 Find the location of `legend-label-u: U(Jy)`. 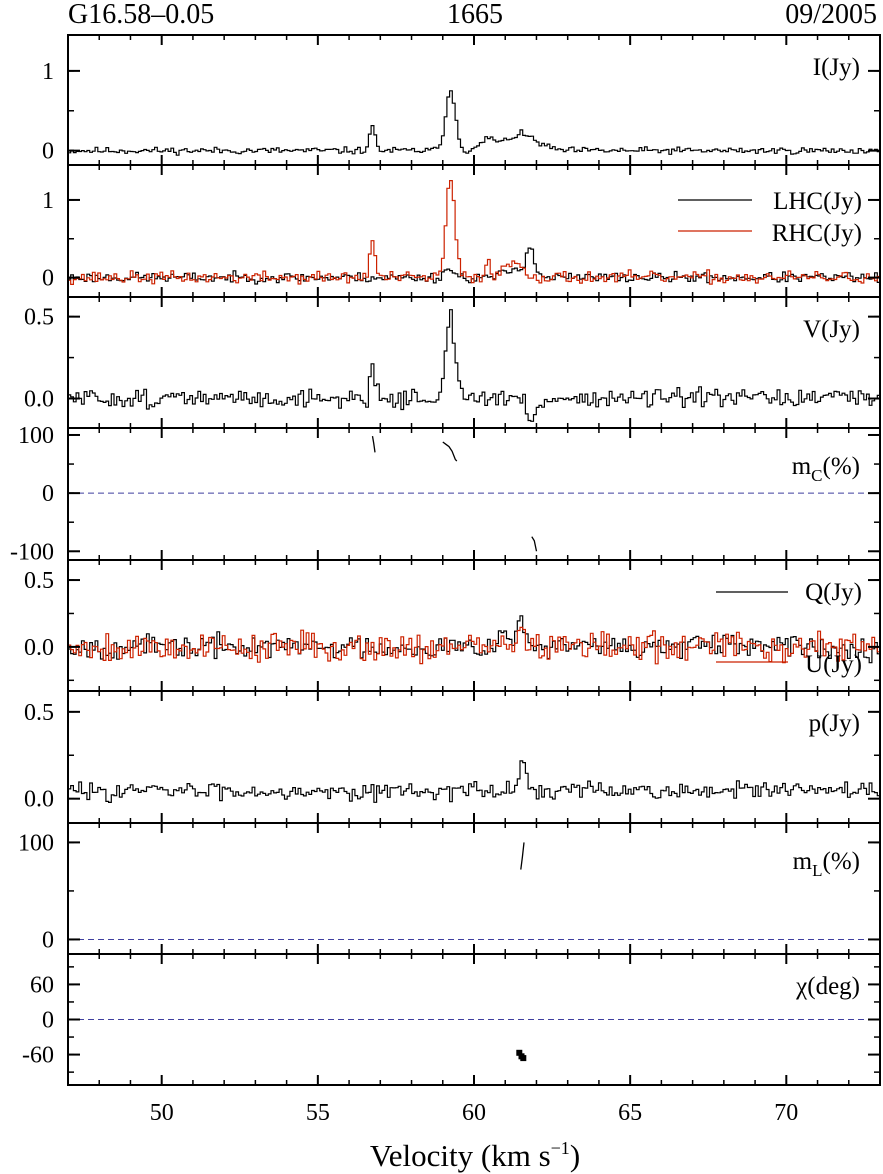

legend-label-u: U(Jy) is located at coordinates (833, 664).